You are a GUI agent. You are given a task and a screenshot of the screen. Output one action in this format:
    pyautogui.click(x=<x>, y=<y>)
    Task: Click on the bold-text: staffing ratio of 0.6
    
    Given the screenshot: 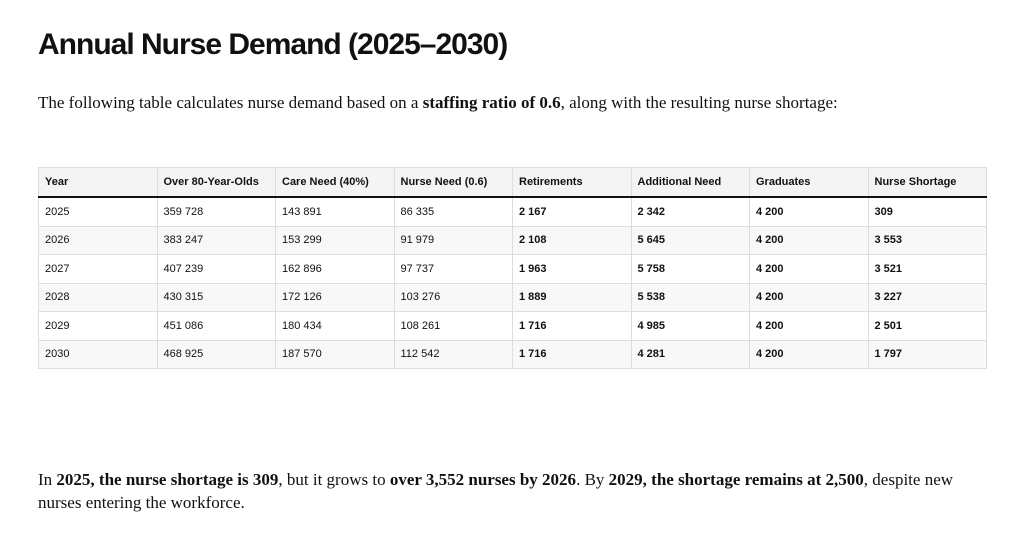 What is the action you would take?
    pyautogui.click(x=491, y=102)
    